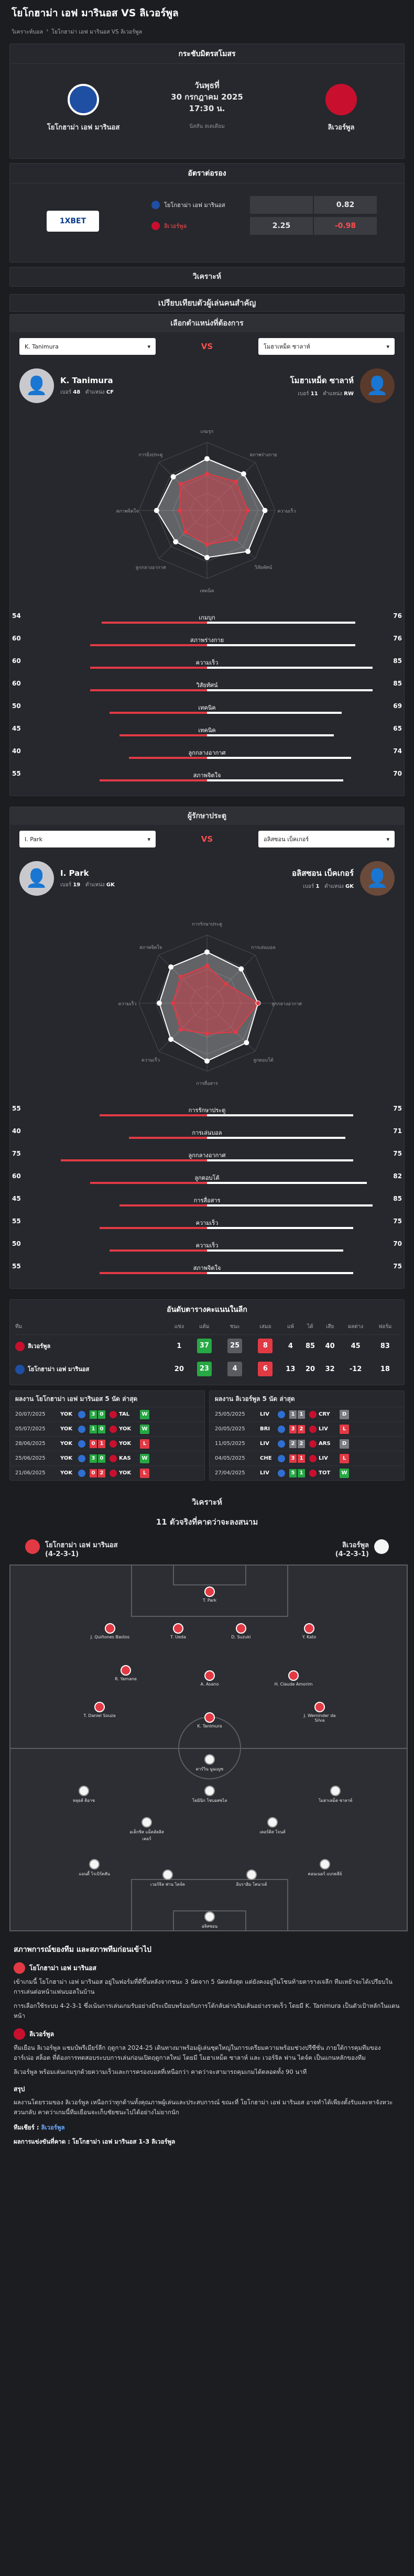  Describe the element at coordinates (282, 226) in the screenshot. I see `odds-away-value-1: 2.25` at that location.